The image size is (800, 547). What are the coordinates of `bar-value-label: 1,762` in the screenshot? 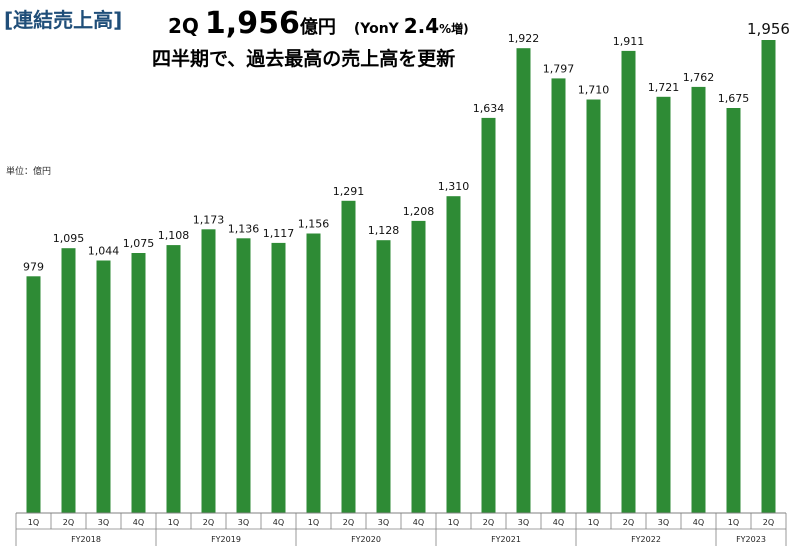 It's located at (699, 77).